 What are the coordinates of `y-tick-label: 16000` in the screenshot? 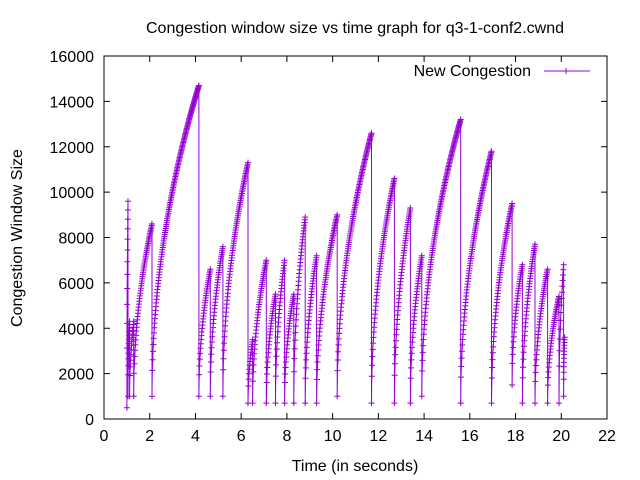 It's located at (72, 57).